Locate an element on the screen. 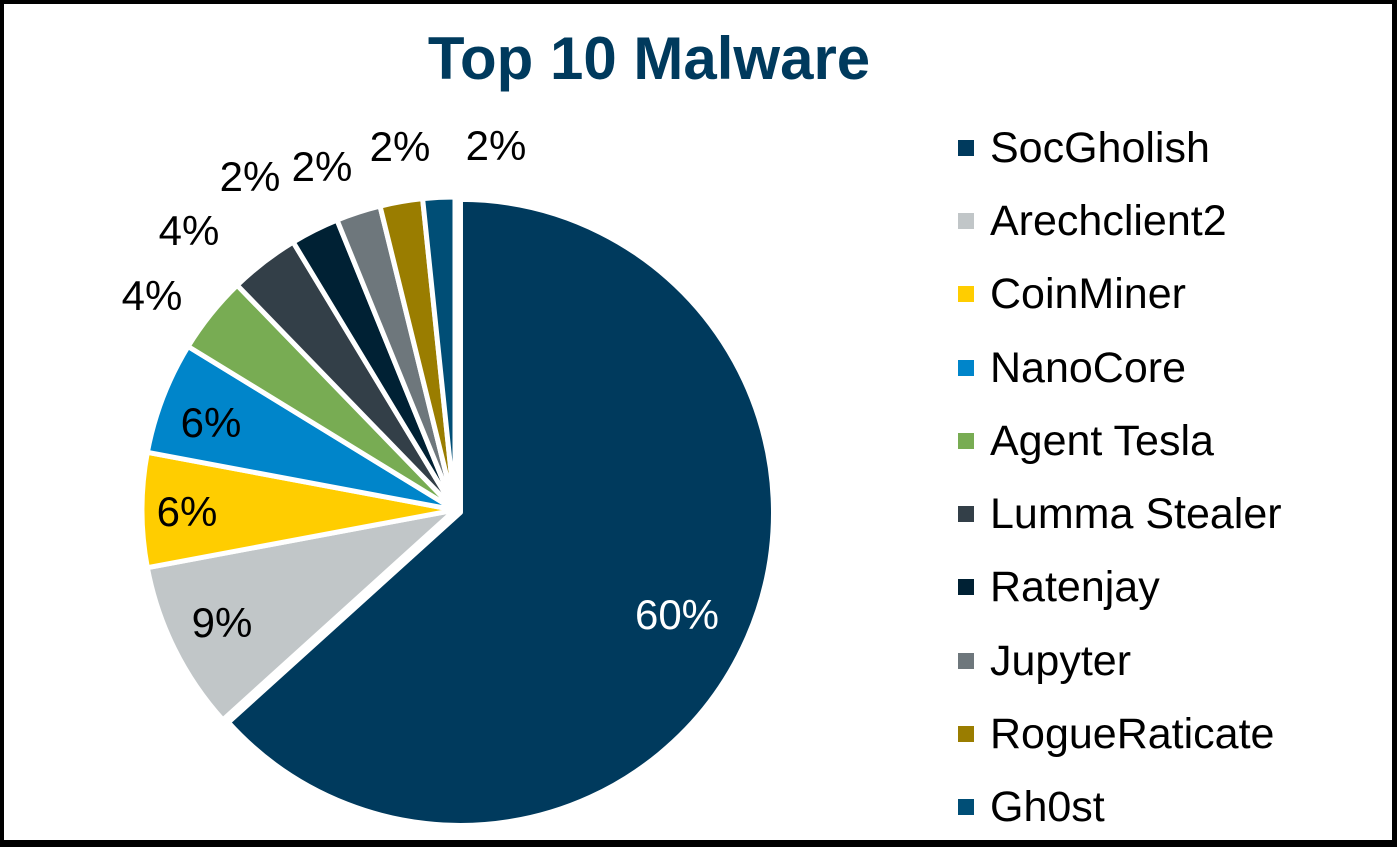 The height and width of the screenshot is (847, 1397). legend-label: RogueRaticate is located at coordinates (1132, 734).